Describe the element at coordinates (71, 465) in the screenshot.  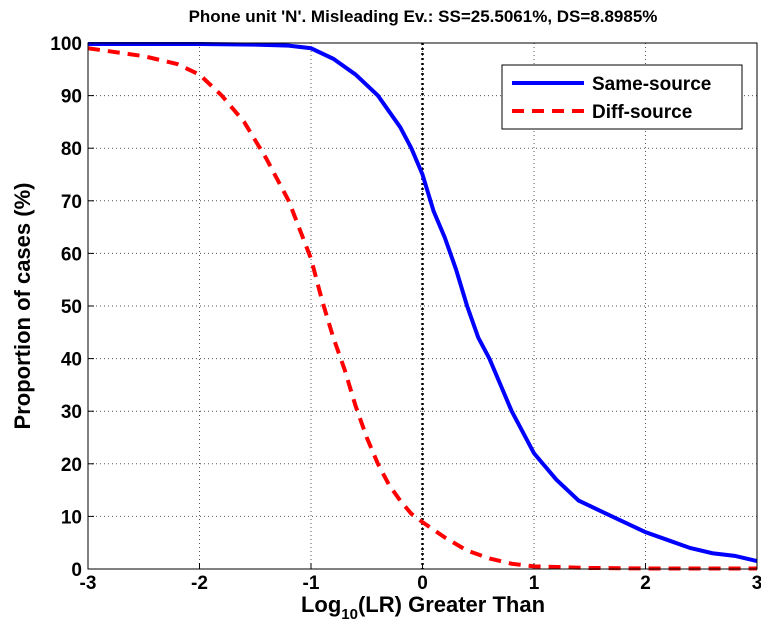
I see `y-tick-label: 20` at that location.